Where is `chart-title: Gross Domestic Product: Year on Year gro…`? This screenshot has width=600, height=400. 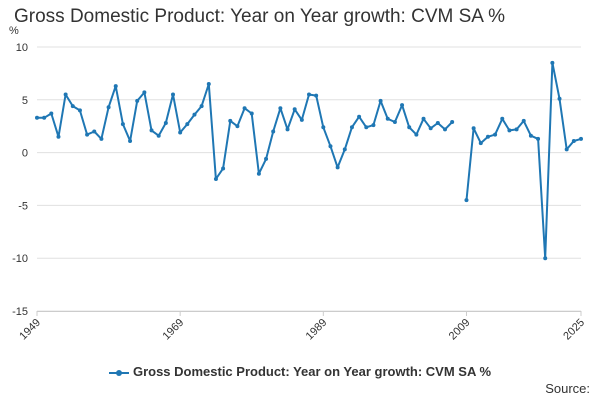 chart-title: Gross Domestic Product: Year on Year gro… is located at coordinates (260, 16).